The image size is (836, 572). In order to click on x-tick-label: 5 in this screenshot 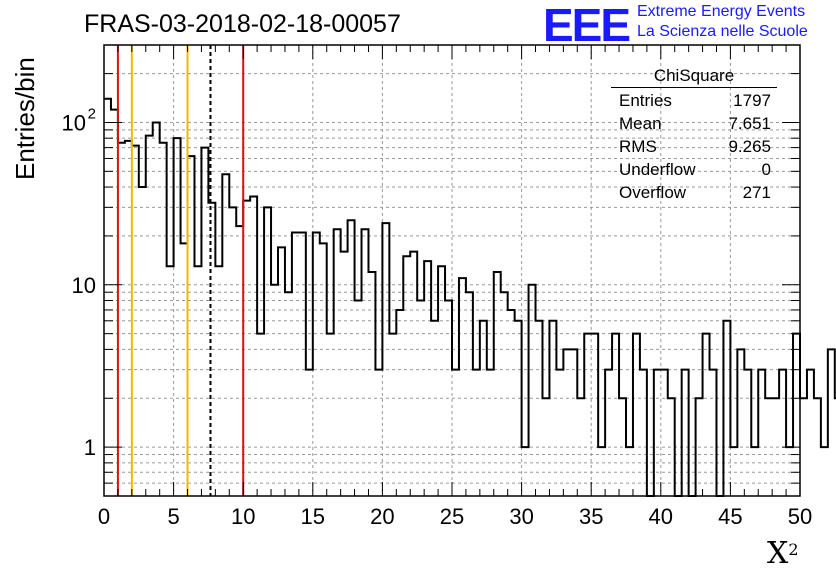, I will do `click(173, 516)`.